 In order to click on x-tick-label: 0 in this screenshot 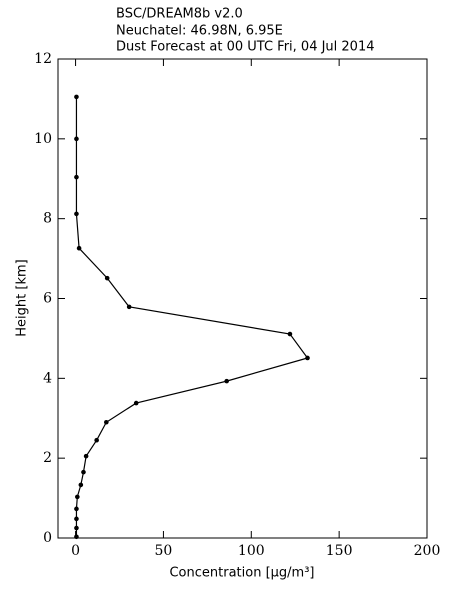, I will do `click(75, 551)`.